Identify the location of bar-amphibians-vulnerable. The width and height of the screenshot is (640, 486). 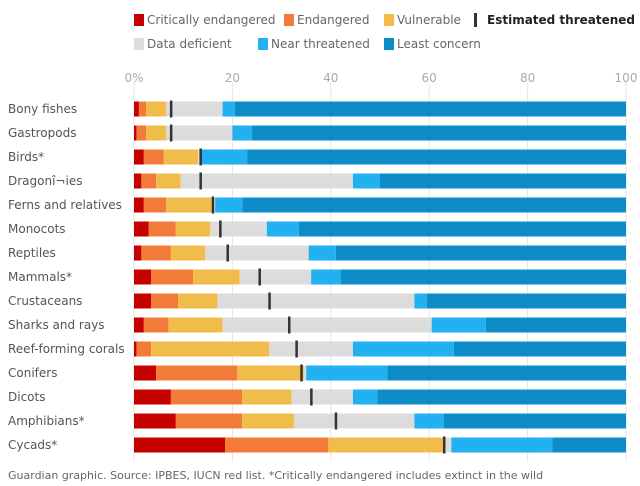
(268, 421).